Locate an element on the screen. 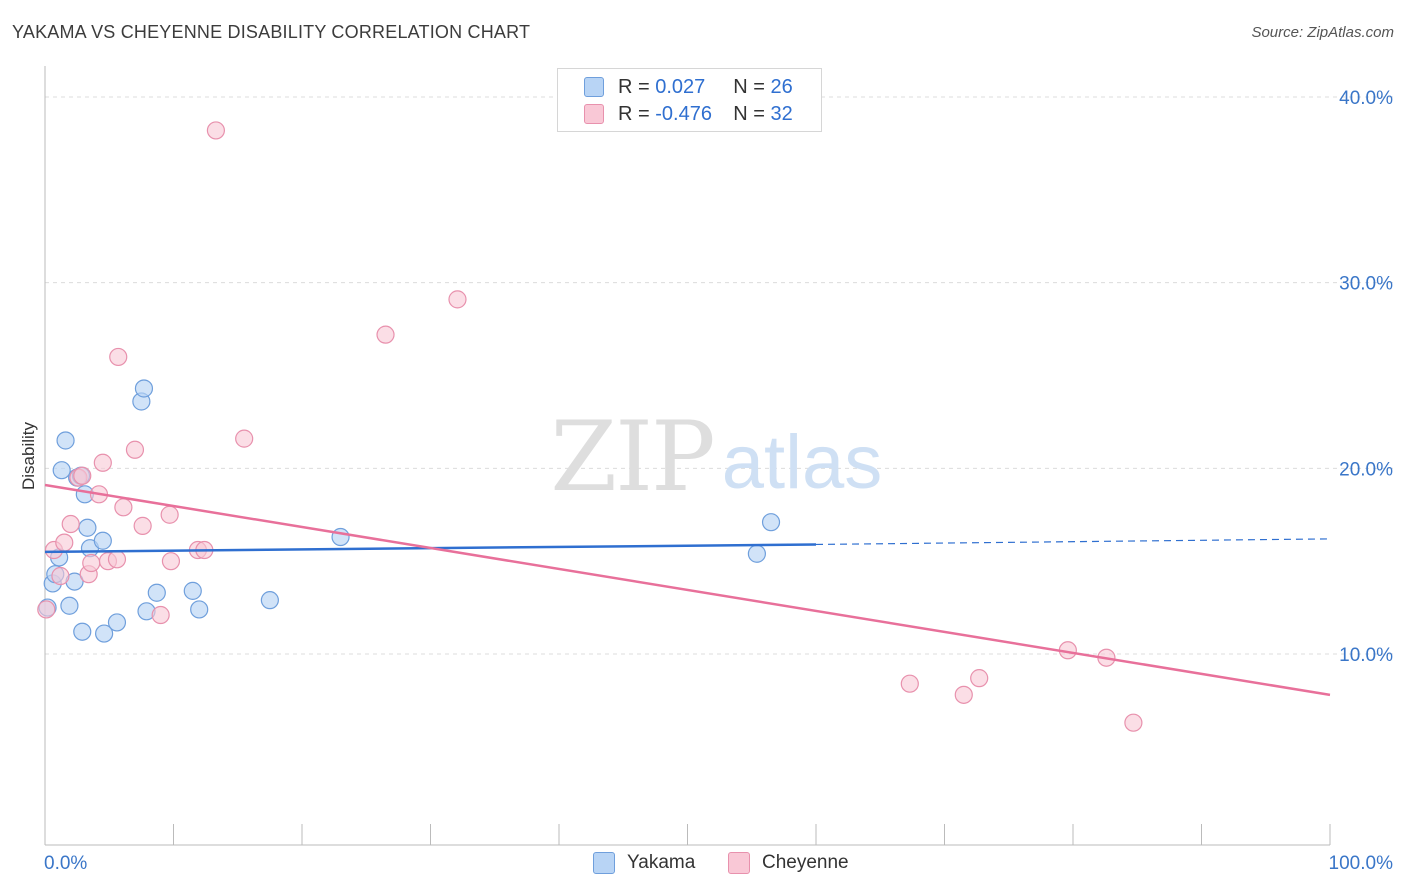 The width and height of the screenshot is (1406, 892). watermark: ZIP atlas is located at coordinates (716, 457).